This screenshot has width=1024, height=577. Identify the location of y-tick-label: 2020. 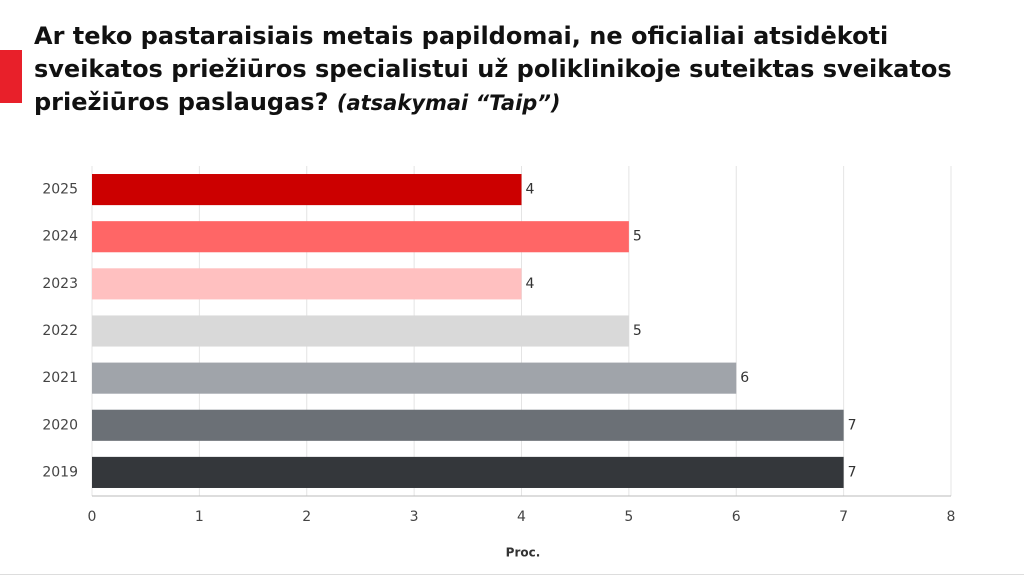
(60, 425).